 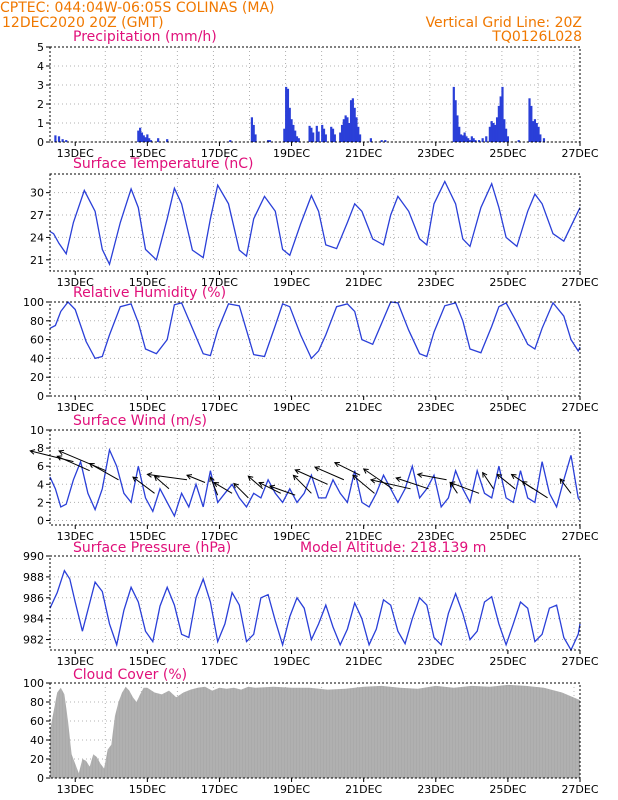 What do you see at coordinates (37, 377) in the screenshot?
I see `rh-ytick-label: 20` at bounding box center [37, 377].